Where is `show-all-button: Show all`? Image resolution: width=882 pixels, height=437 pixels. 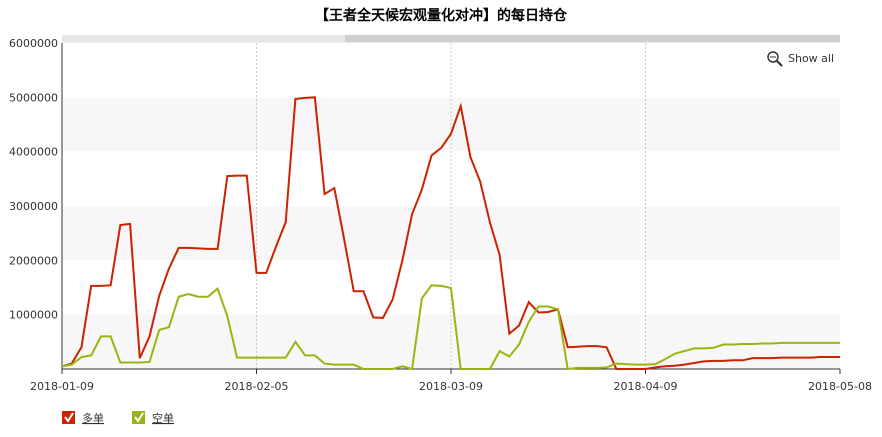 show-all-button: Show all is located at coordinates (800, 59).